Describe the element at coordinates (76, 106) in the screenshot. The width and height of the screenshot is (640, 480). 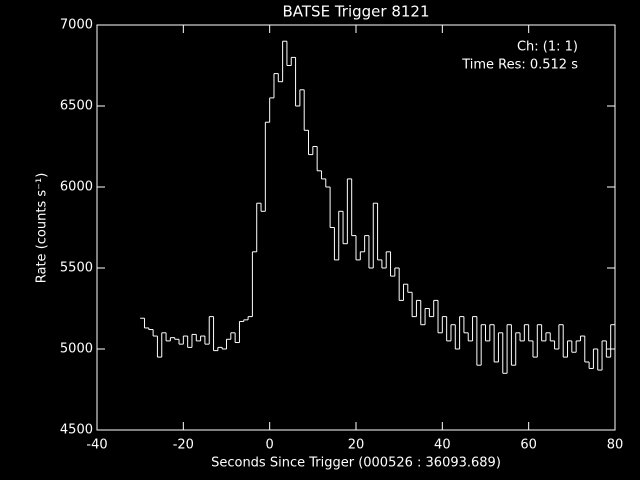
I see `y-tick-label: 6500` at that location.